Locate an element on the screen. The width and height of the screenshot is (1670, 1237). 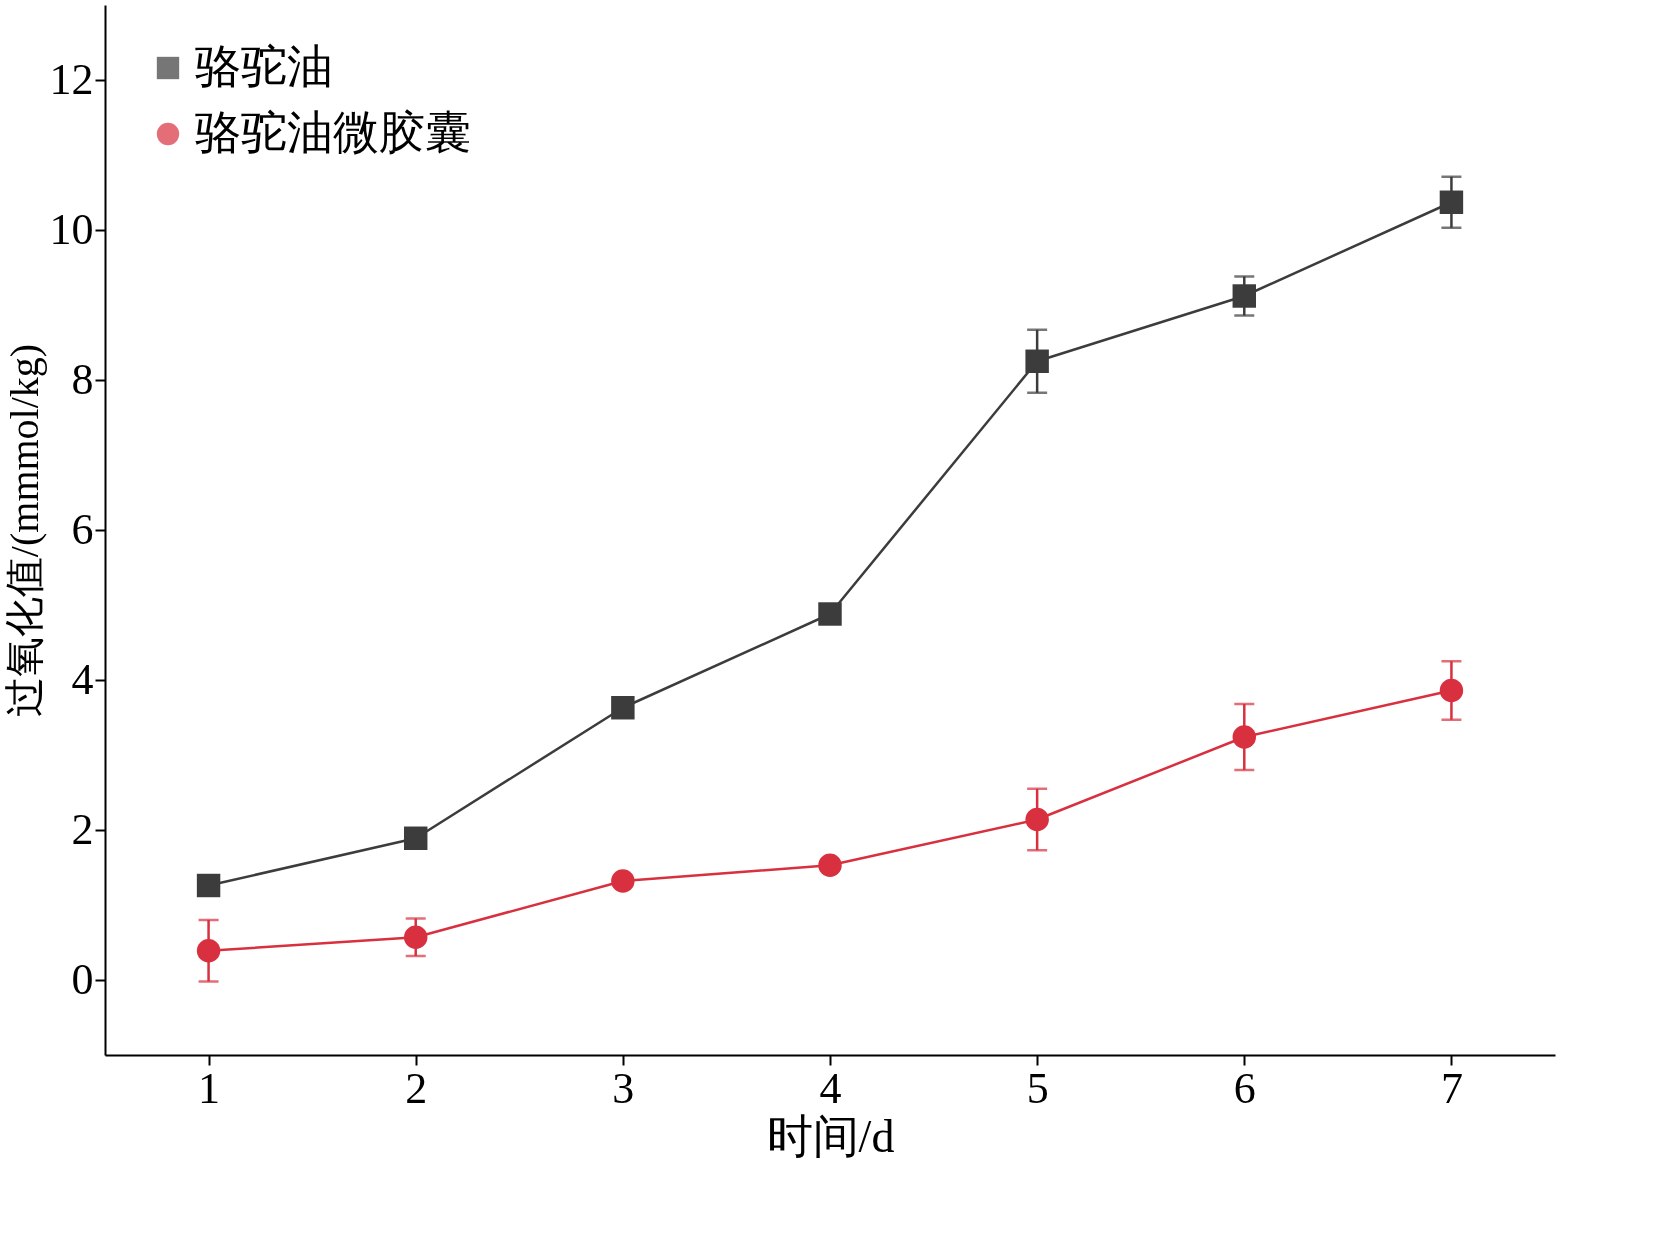
y-tick-label: 0 is located at coordinates (82, 979).